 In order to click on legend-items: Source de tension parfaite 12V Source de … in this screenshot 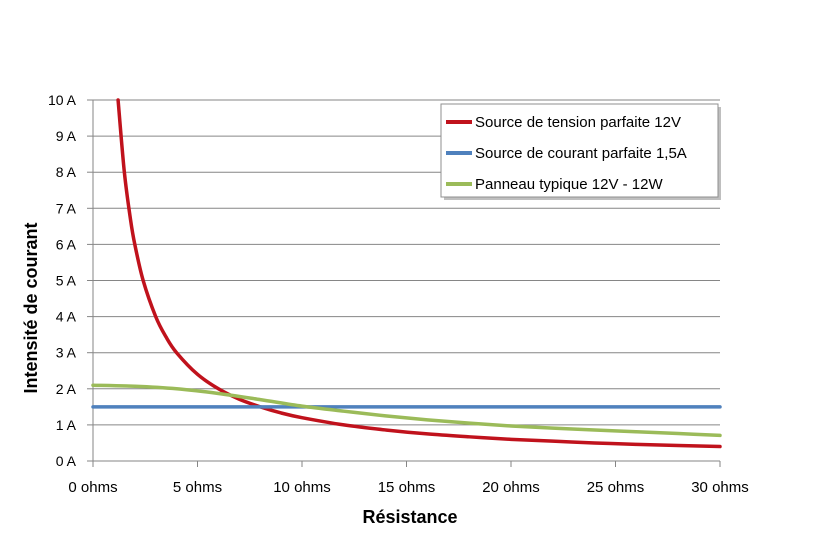, I will do `click(566, 153)`.